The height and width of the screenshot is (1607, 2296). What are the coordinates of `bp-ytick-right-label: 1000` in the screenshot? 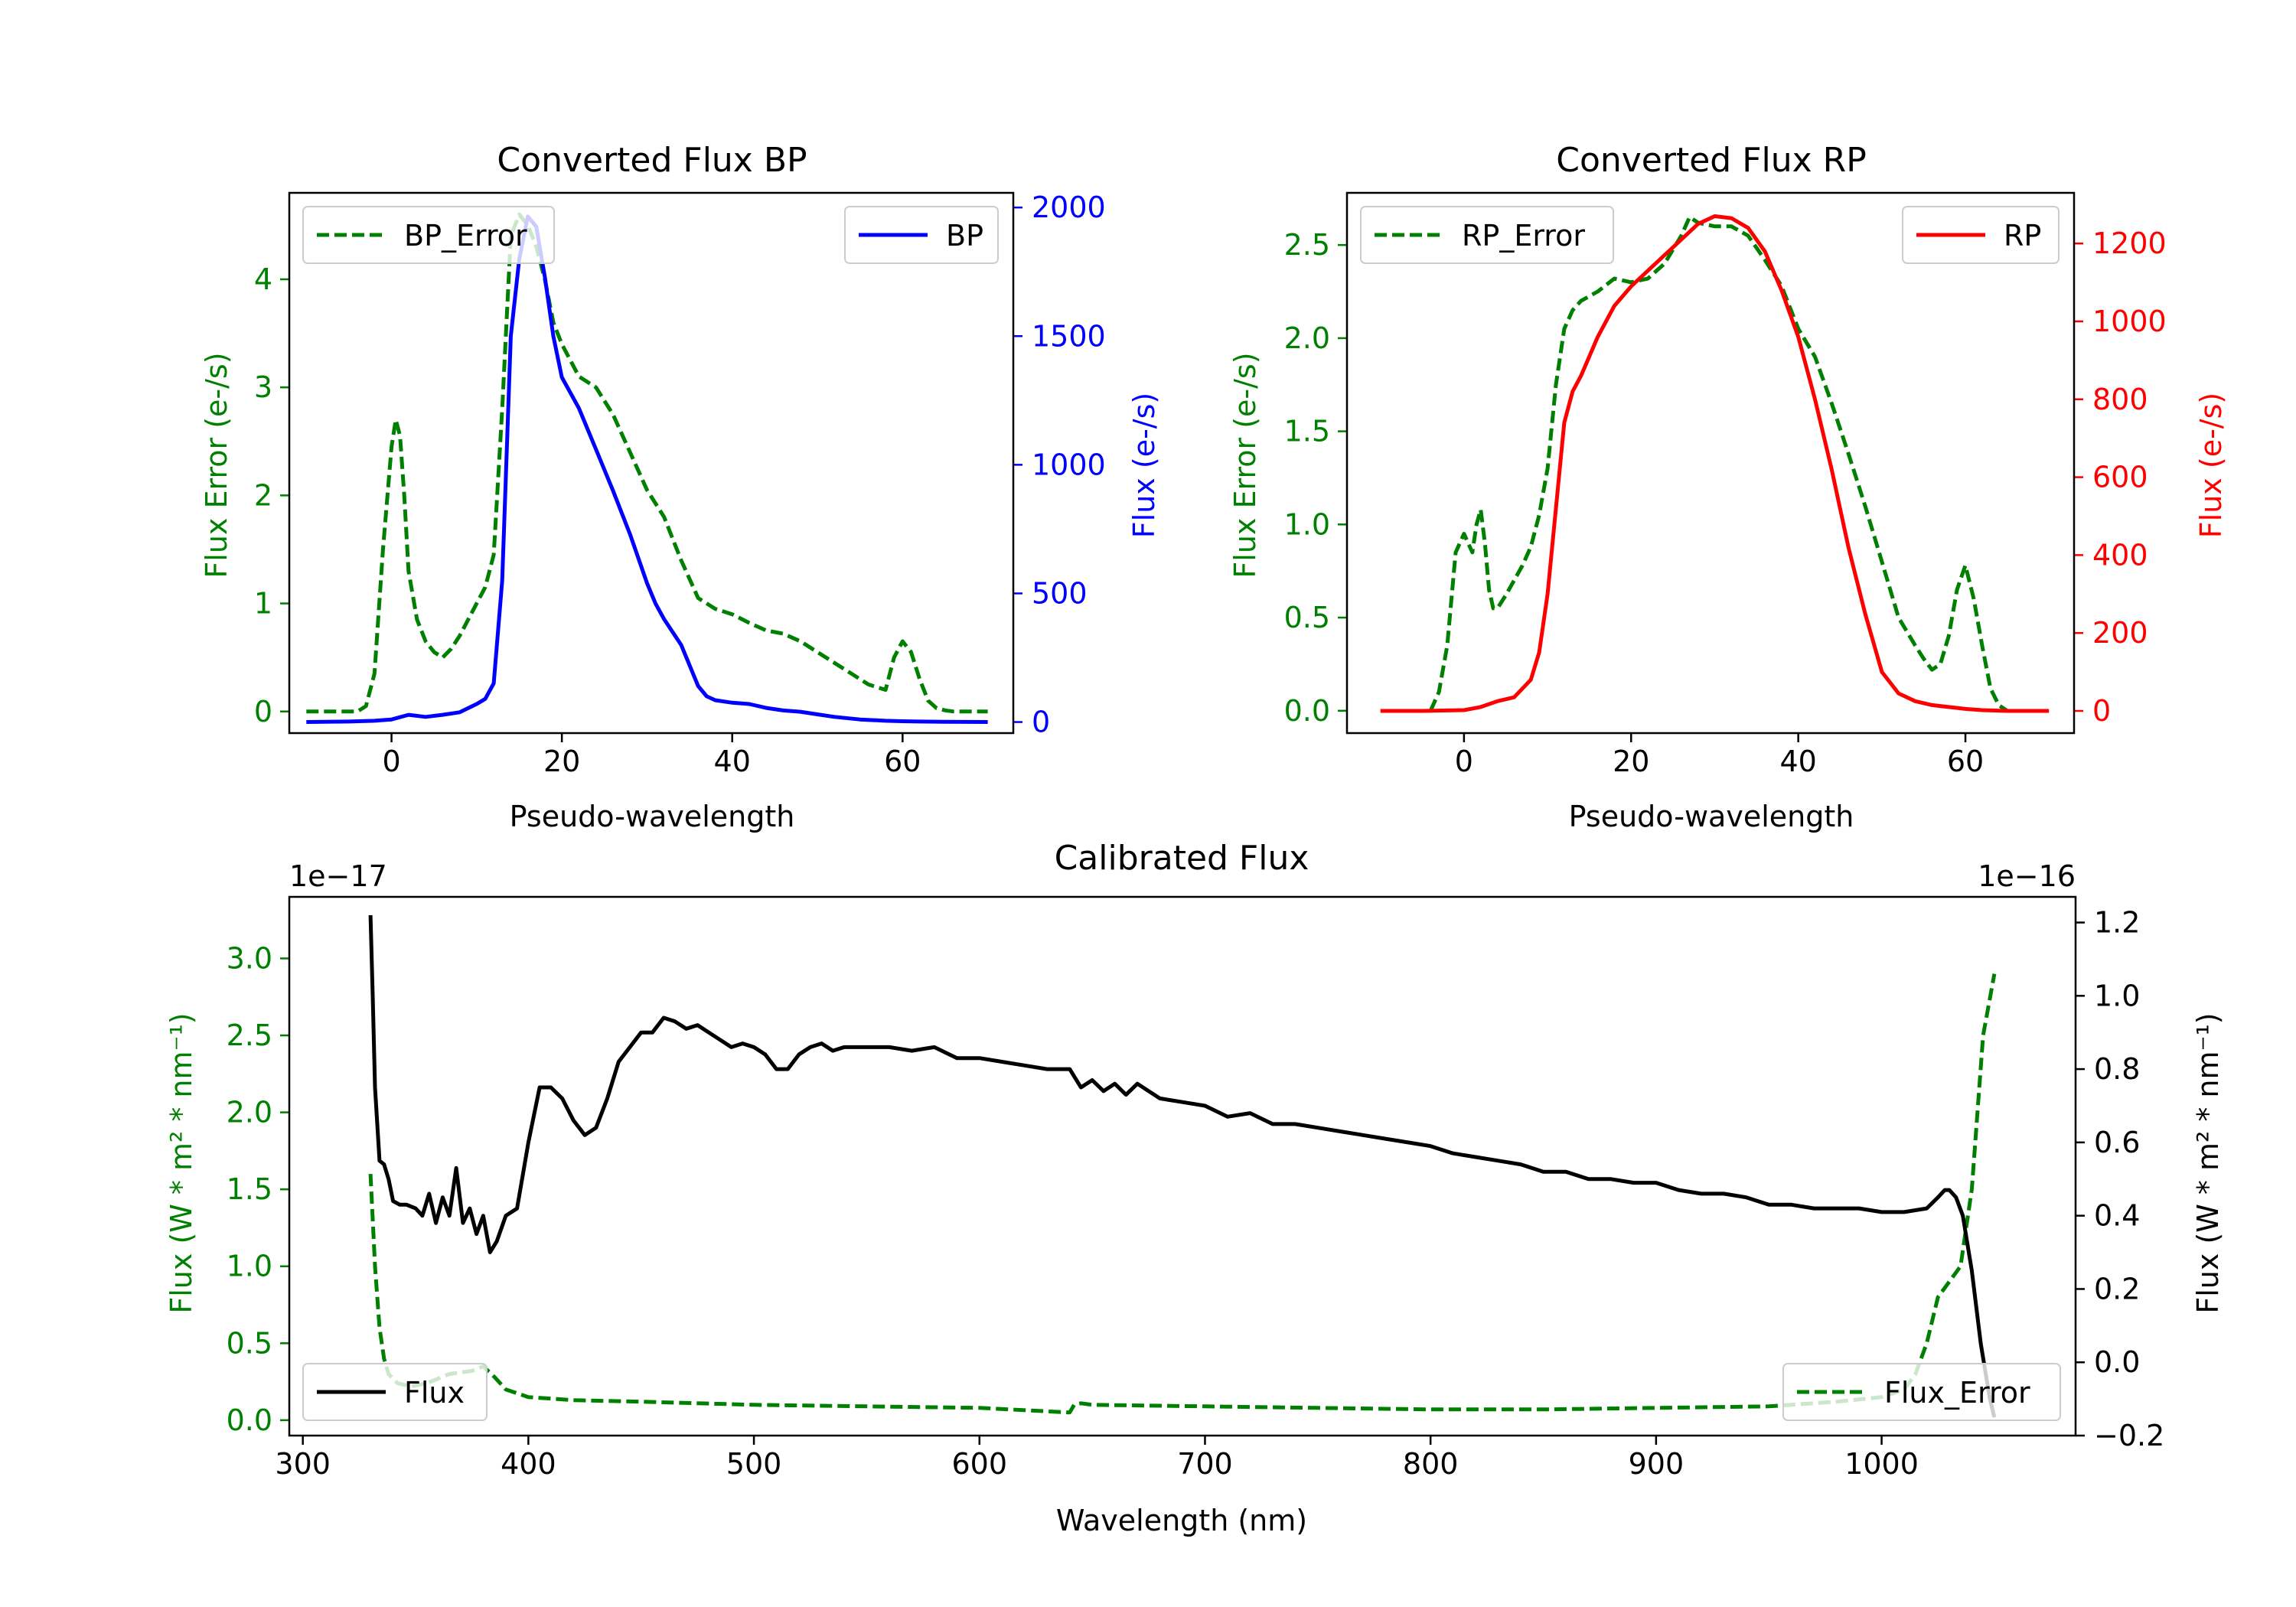 It's located at (1069, 464).